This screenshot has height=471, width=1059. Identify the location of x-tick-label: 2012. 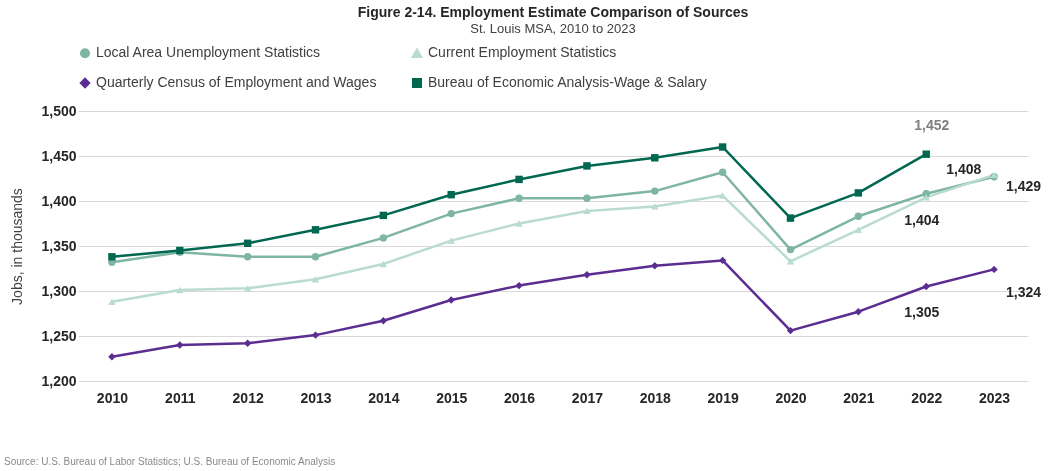
(248, 397).